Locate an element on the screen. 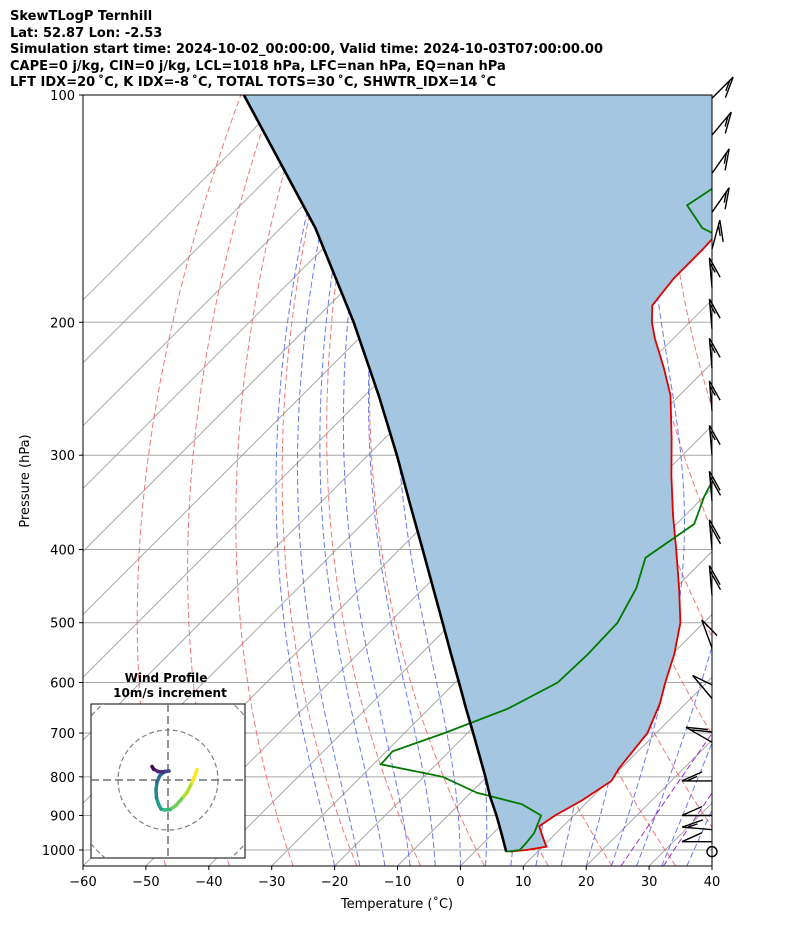 The height and width of the screenshot is (937, 794). hodograph-subtitle: 10m/s increment is located at coordinates (170, 693).